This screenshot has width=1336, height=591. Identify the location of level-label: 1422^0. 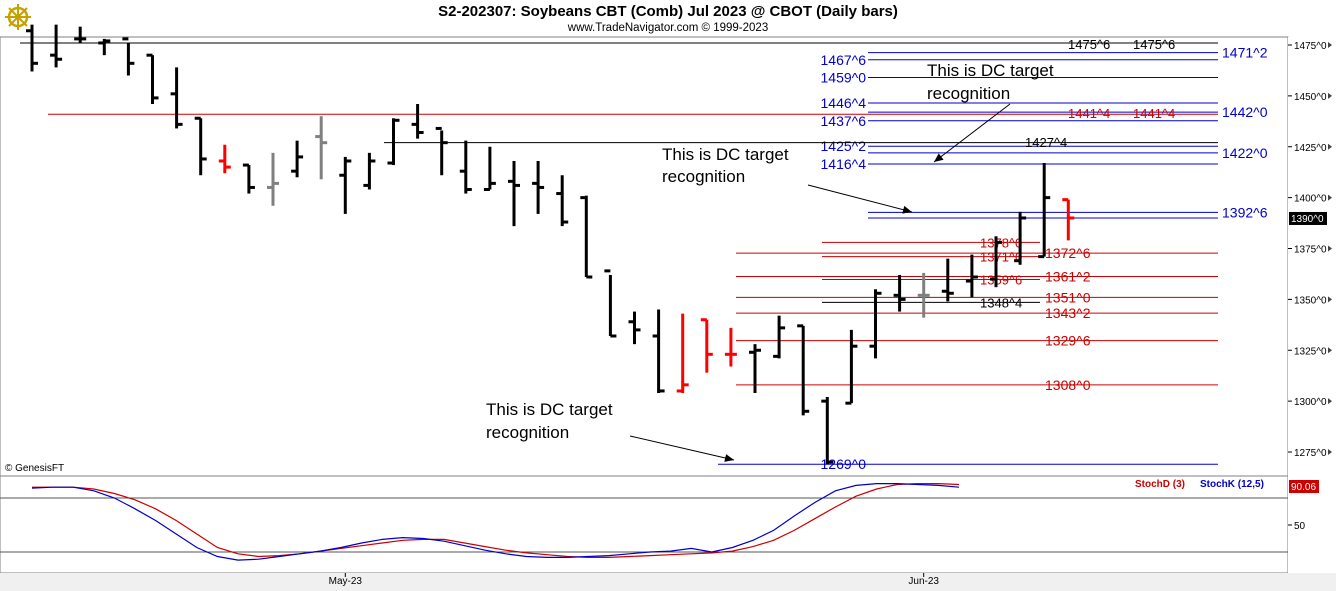
(1245, 153).